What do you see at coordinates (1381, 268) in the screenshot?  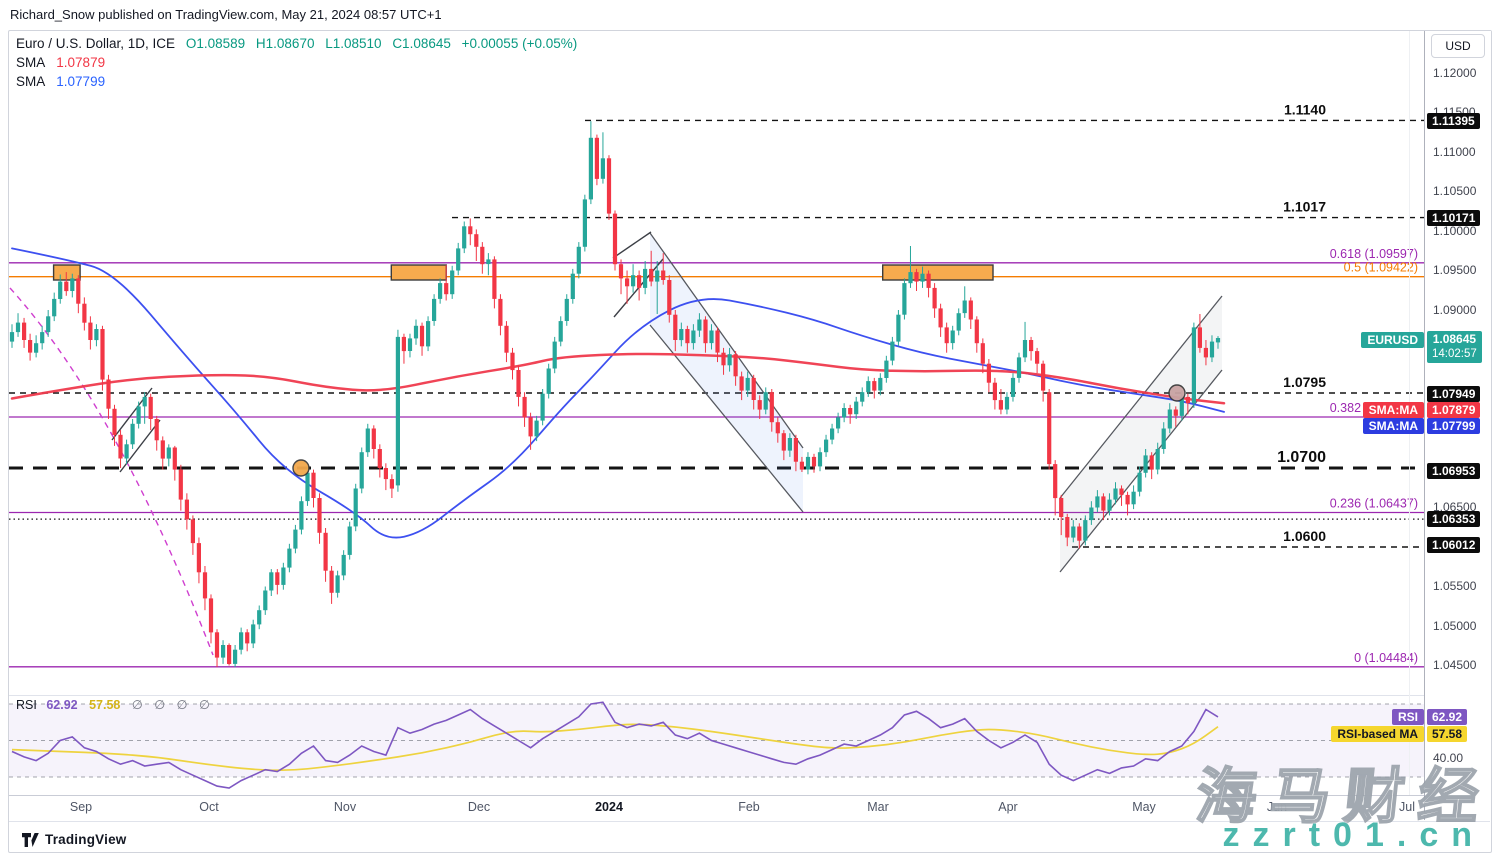 I see `fib-label-0.5: 0.5 (1.09422)` at bounding box center [1381, 268].